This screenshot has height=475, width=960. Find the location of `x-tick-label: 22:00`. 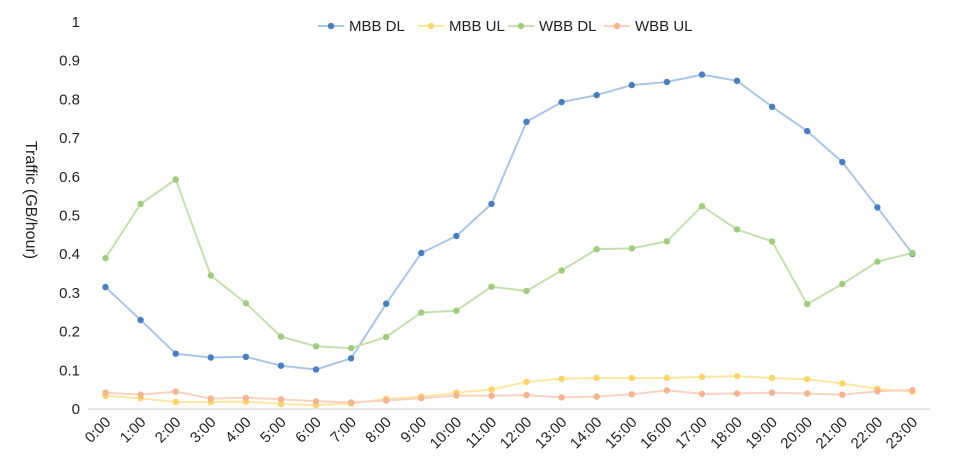

x-tick-label: 22:00 is located at coordinates (867, 433).